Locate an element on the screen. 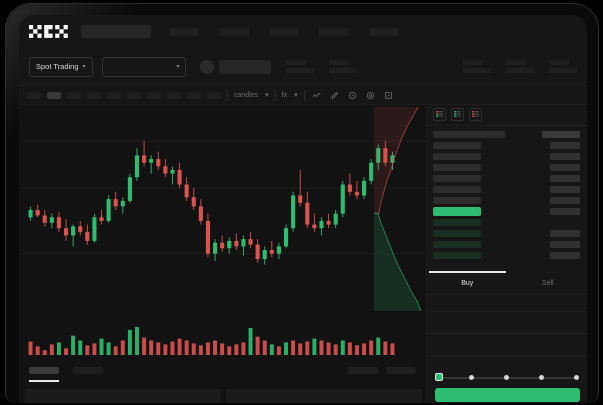  orderbook-both-icon is located at coordinates (439, 114).